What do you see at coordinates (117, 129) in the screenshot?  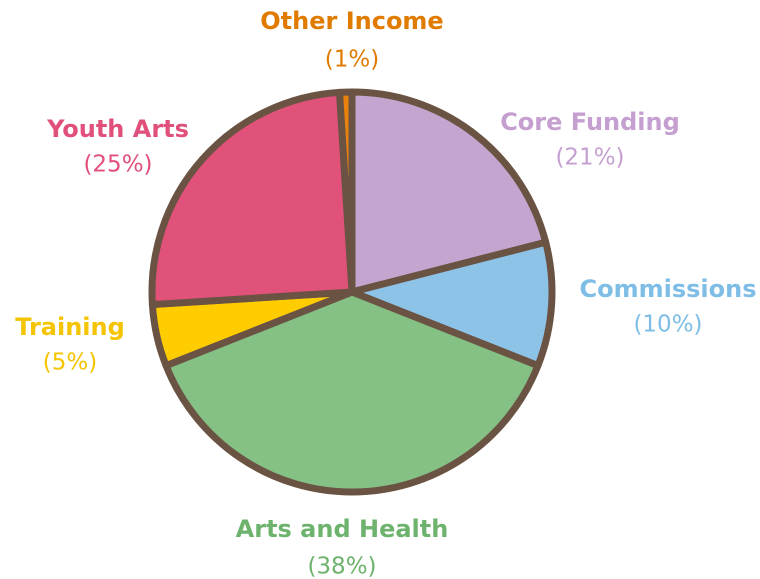 I see `slice-label: Youth Arts` at bounding box center [117, 129].